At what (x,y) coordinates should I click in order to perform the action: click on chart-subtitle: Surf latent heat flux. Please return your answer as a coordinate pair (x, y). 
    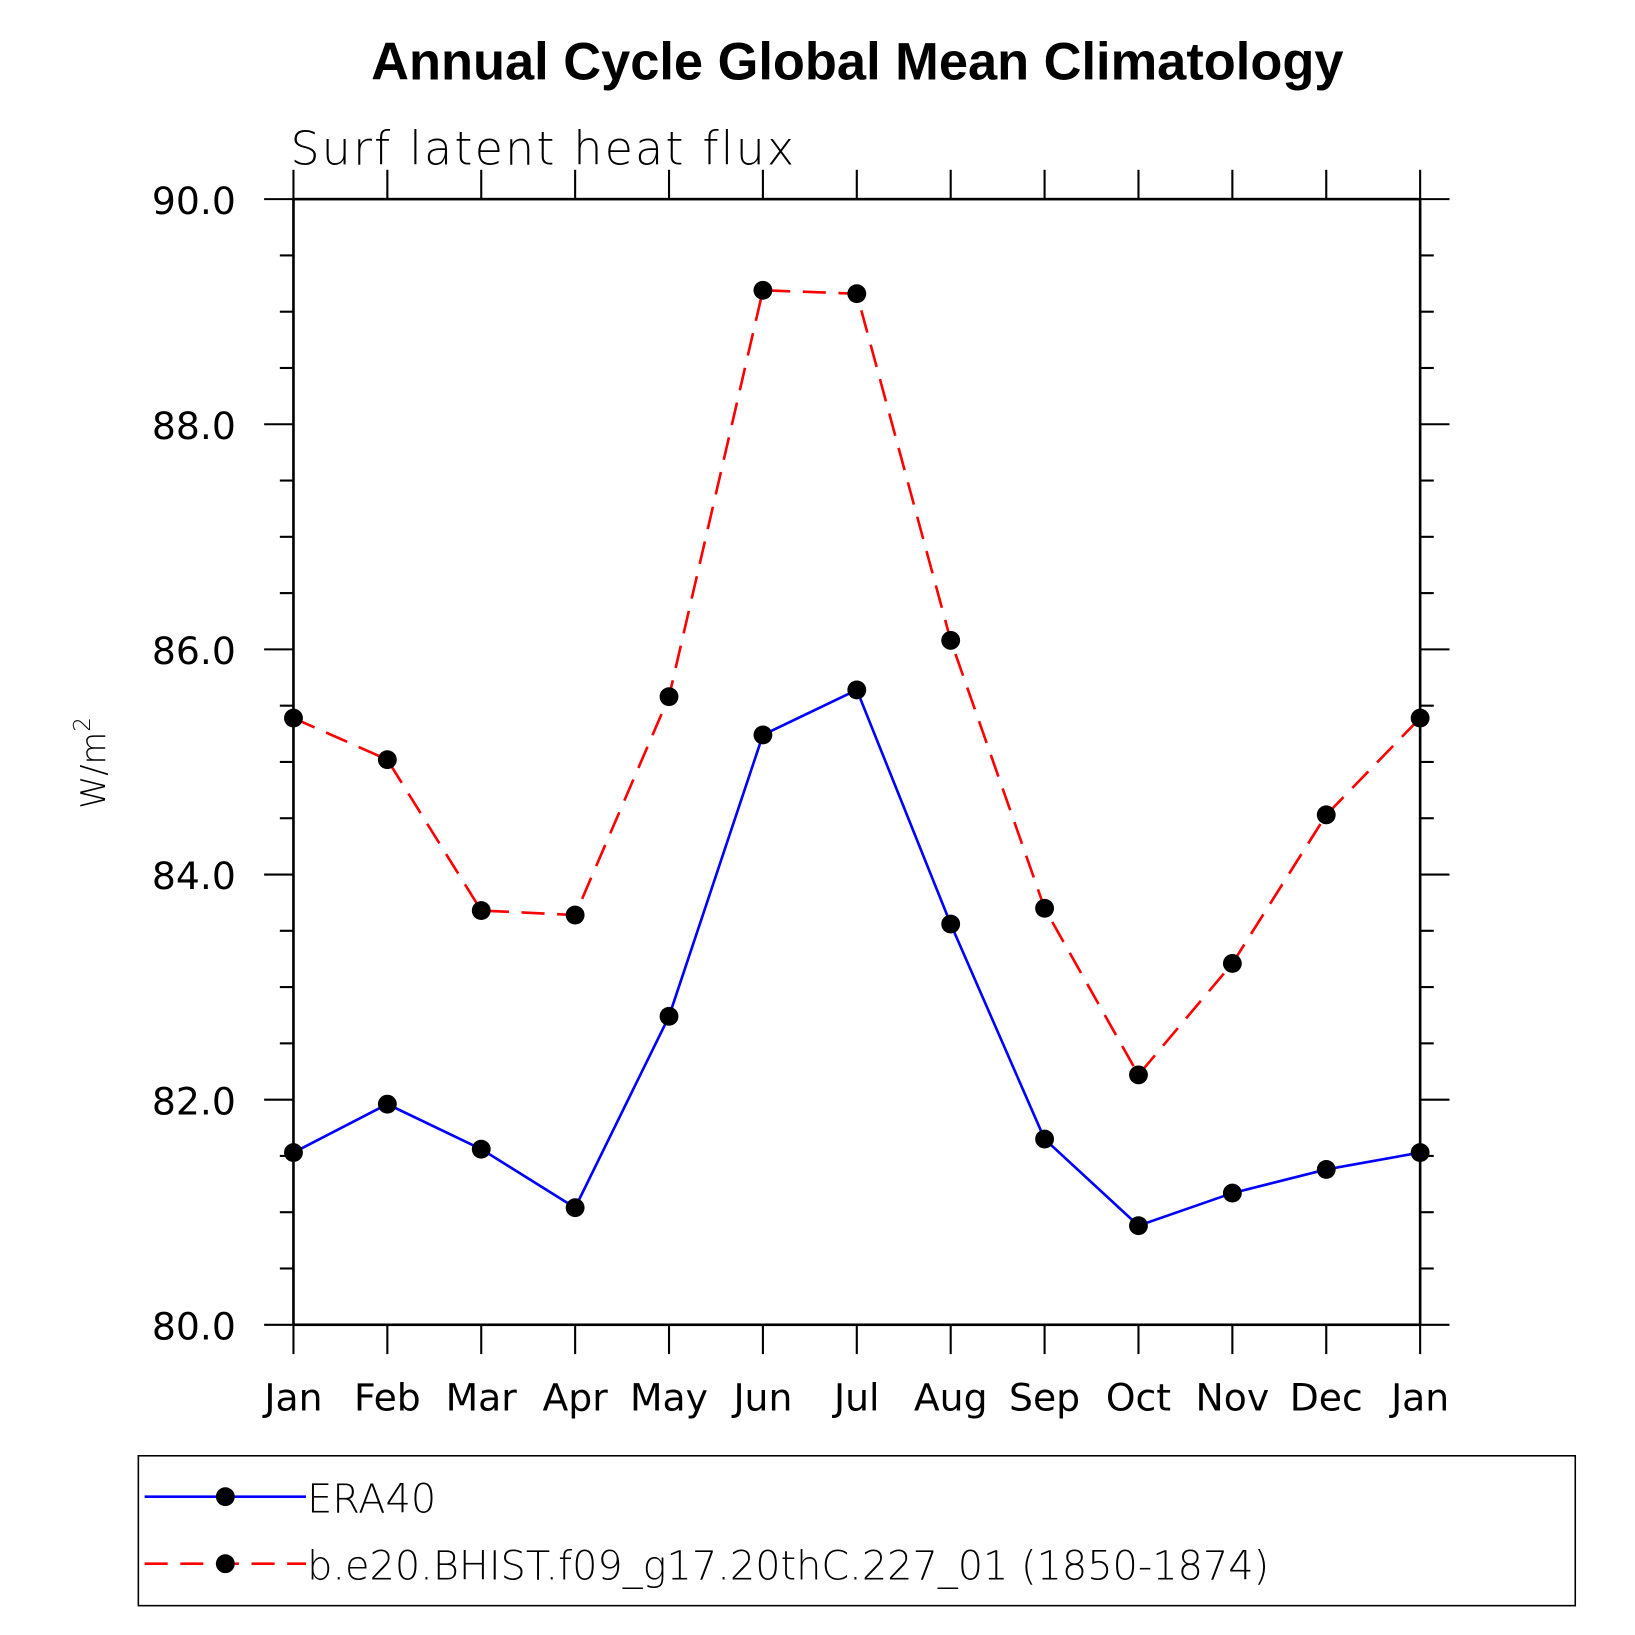
    Looking at the image, I should click on (543, 149).